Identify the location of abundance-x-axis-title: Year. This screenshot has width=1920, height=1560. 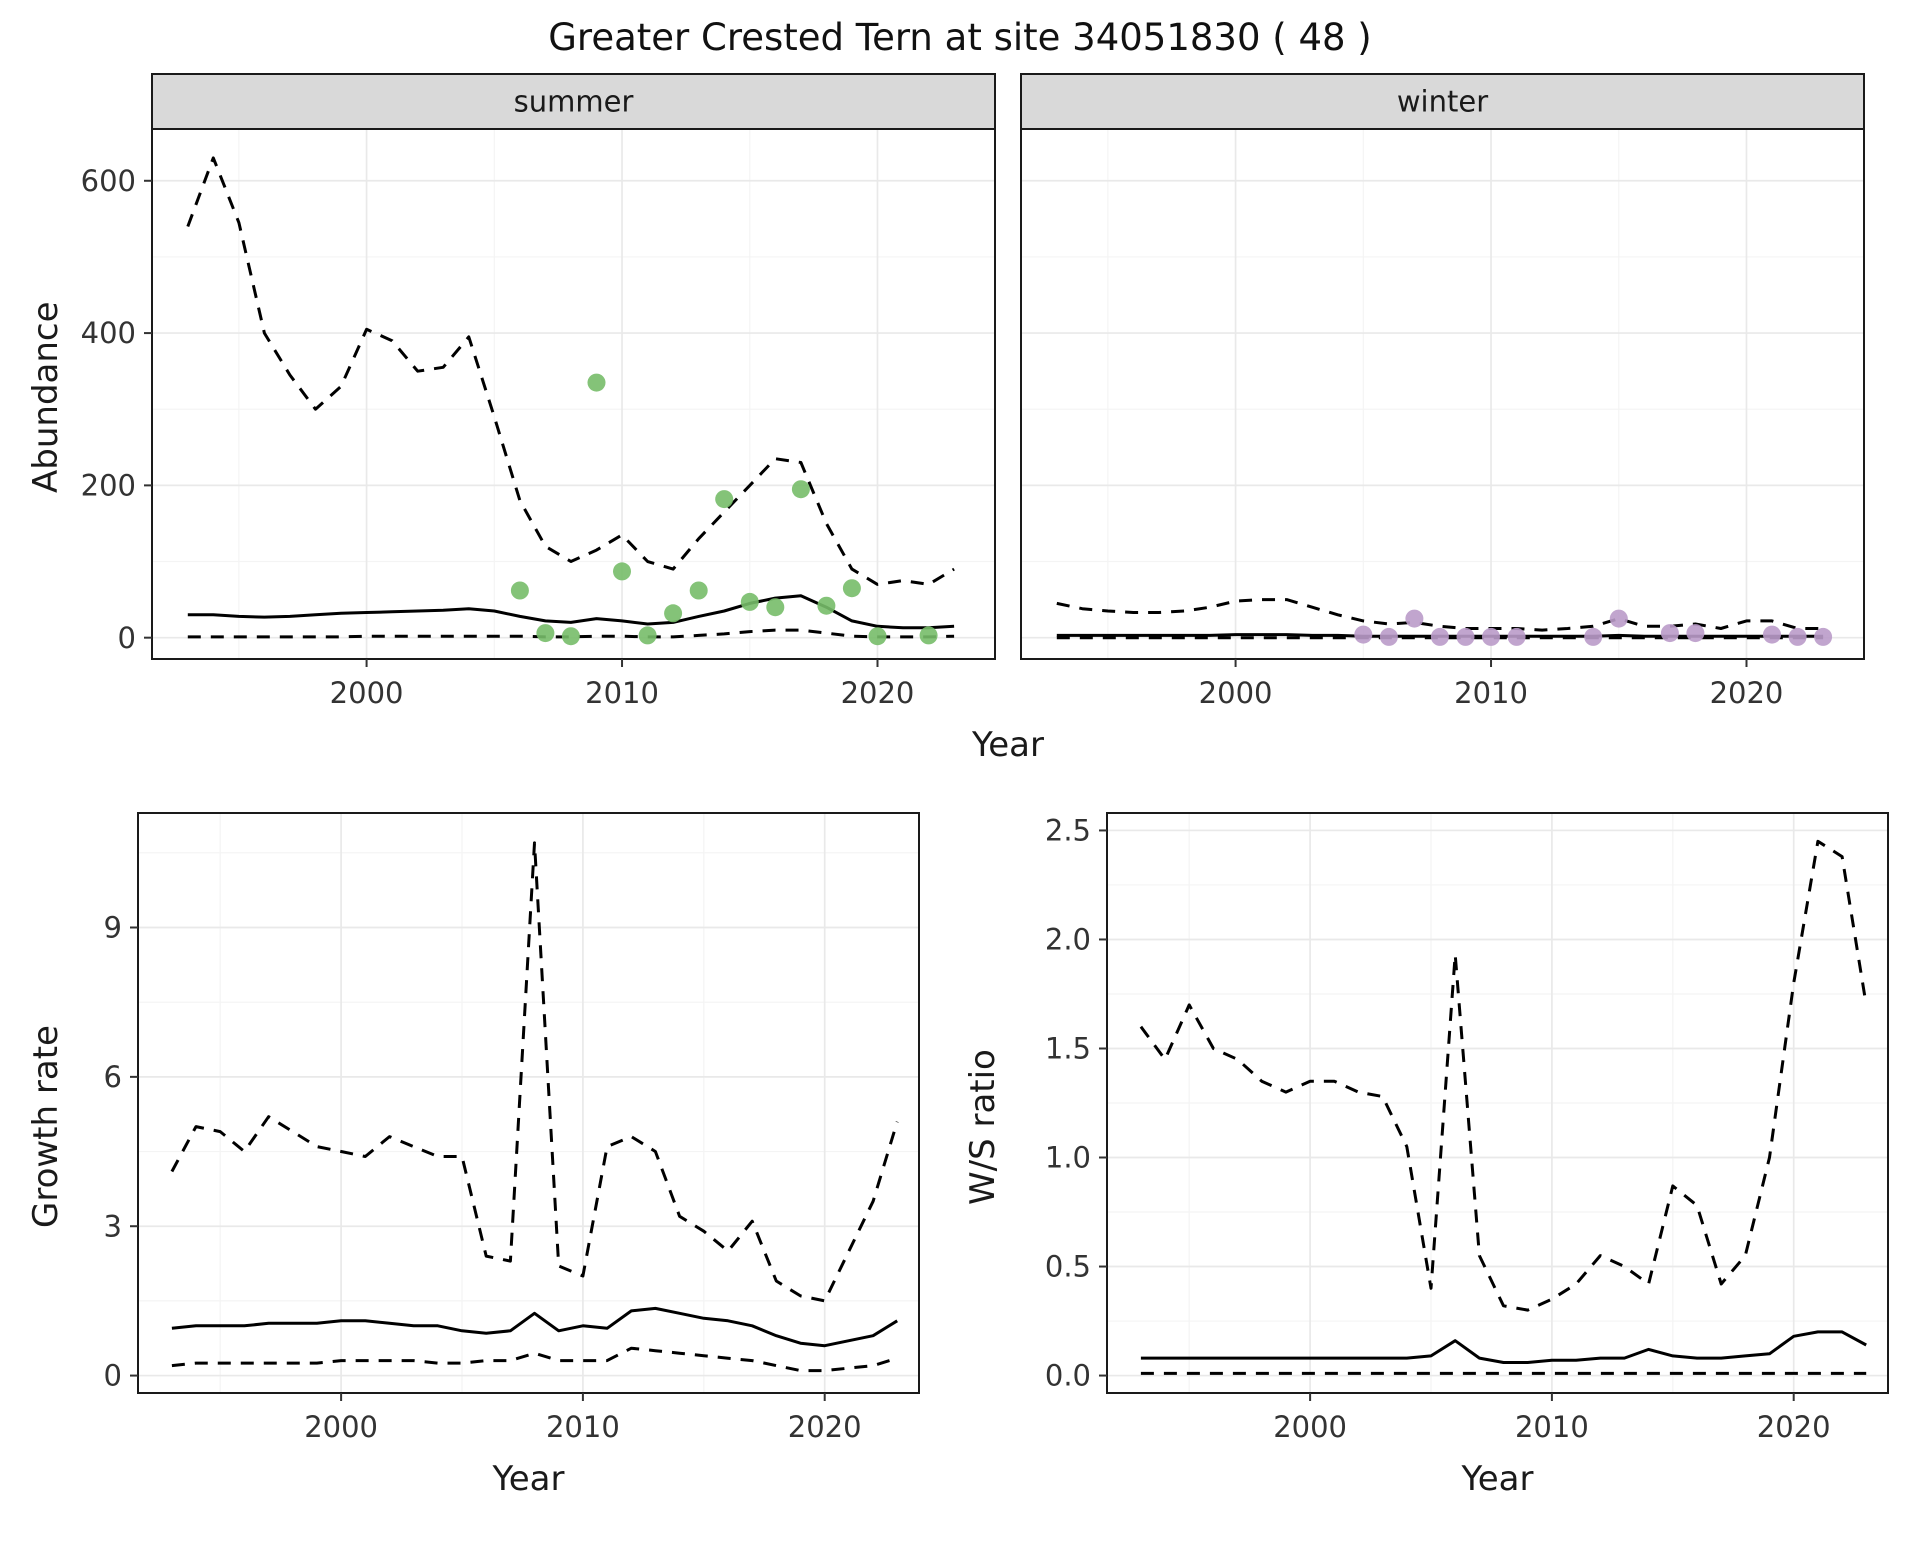
(1008, 745).